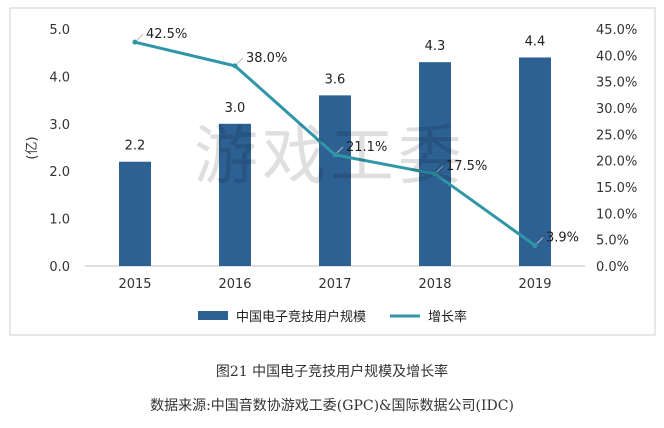 This screenshot has width=664, height=428. Describe the element at coordinates (616, 56) in the screenshot. I see `y2-tick-label: 40.0%` at that location.